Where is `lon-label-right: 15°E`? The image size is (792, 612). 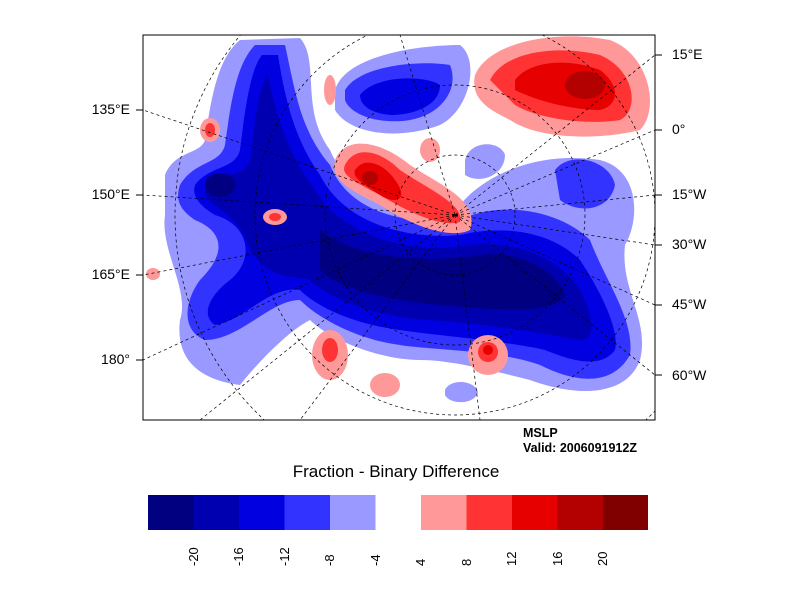
lon-label-right: 15°E is located at coordinates (687, 54).